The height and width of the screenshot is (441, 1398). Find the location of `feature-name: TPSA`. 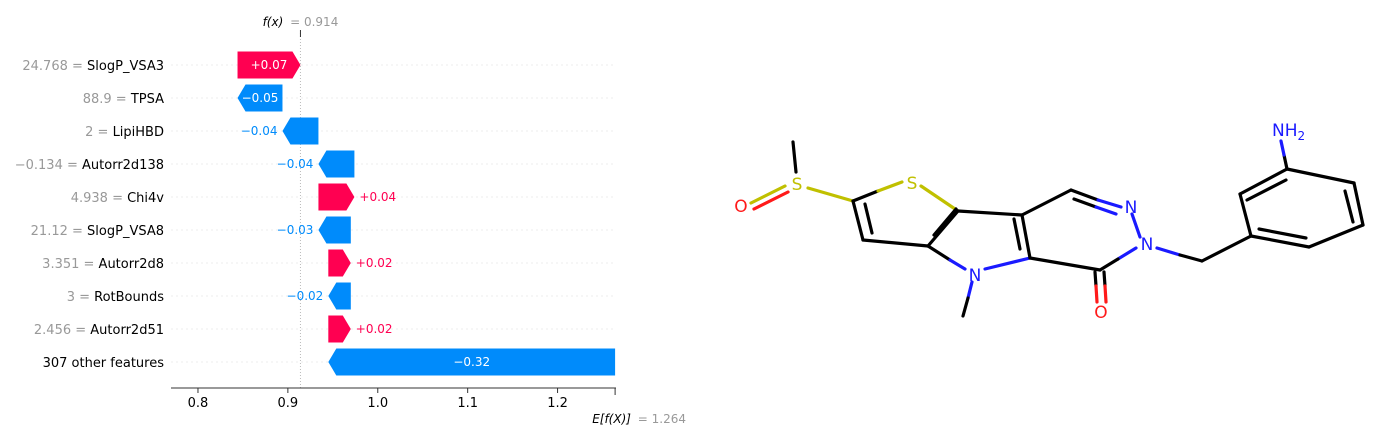

feature-name: TPSA is located at coordinates (147, 99).